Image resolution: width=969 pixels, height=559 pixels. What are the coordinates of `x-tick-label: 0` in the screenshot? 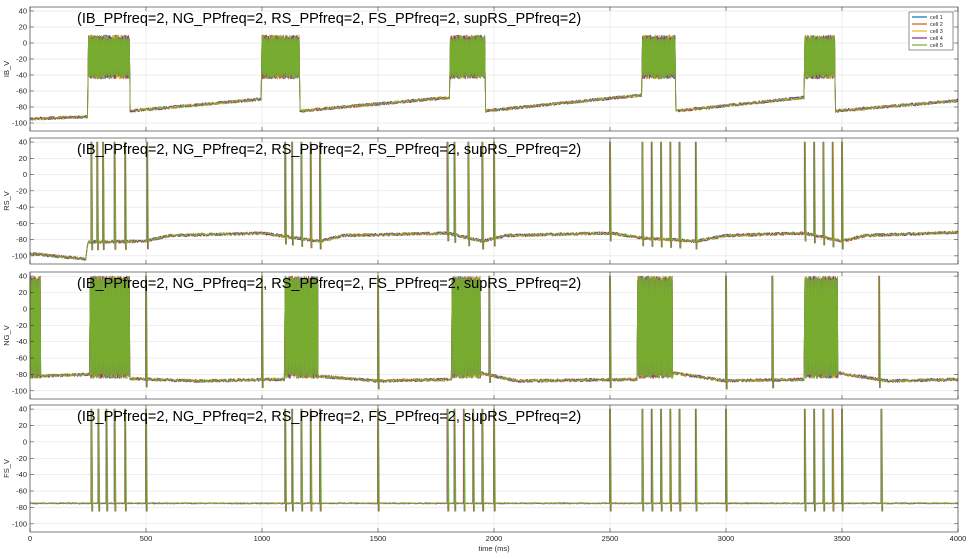 It's located at (30, 538).